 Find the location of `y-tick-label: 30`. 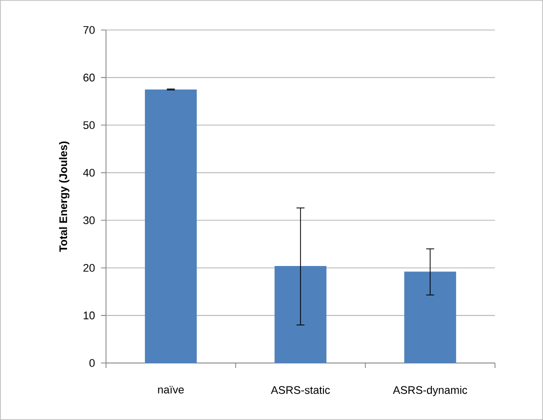

y-tick-label: 30 is located at coordinates (89, 220).